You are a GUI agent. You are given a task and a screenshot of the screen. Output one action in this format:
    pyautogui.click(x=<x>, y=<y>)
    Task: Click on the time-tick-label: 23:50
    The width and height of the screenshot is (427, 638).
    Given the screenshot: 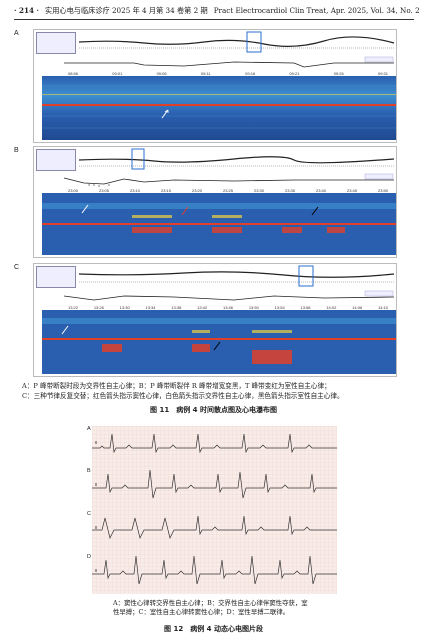 What is the action you would take?
    pyautogui.click(x=383, y=190)
    